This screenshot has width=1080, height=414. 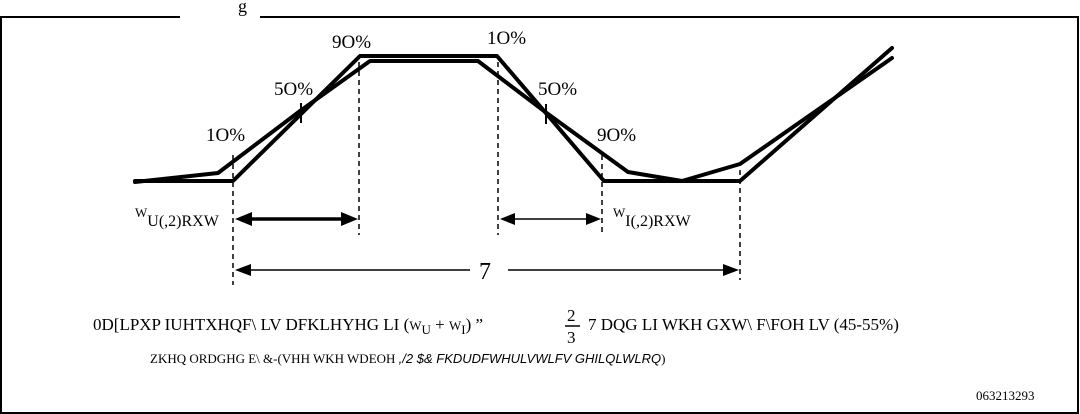 I want to click on rise-time-label: WU(,2)RXW, so click(x=177, y=217).